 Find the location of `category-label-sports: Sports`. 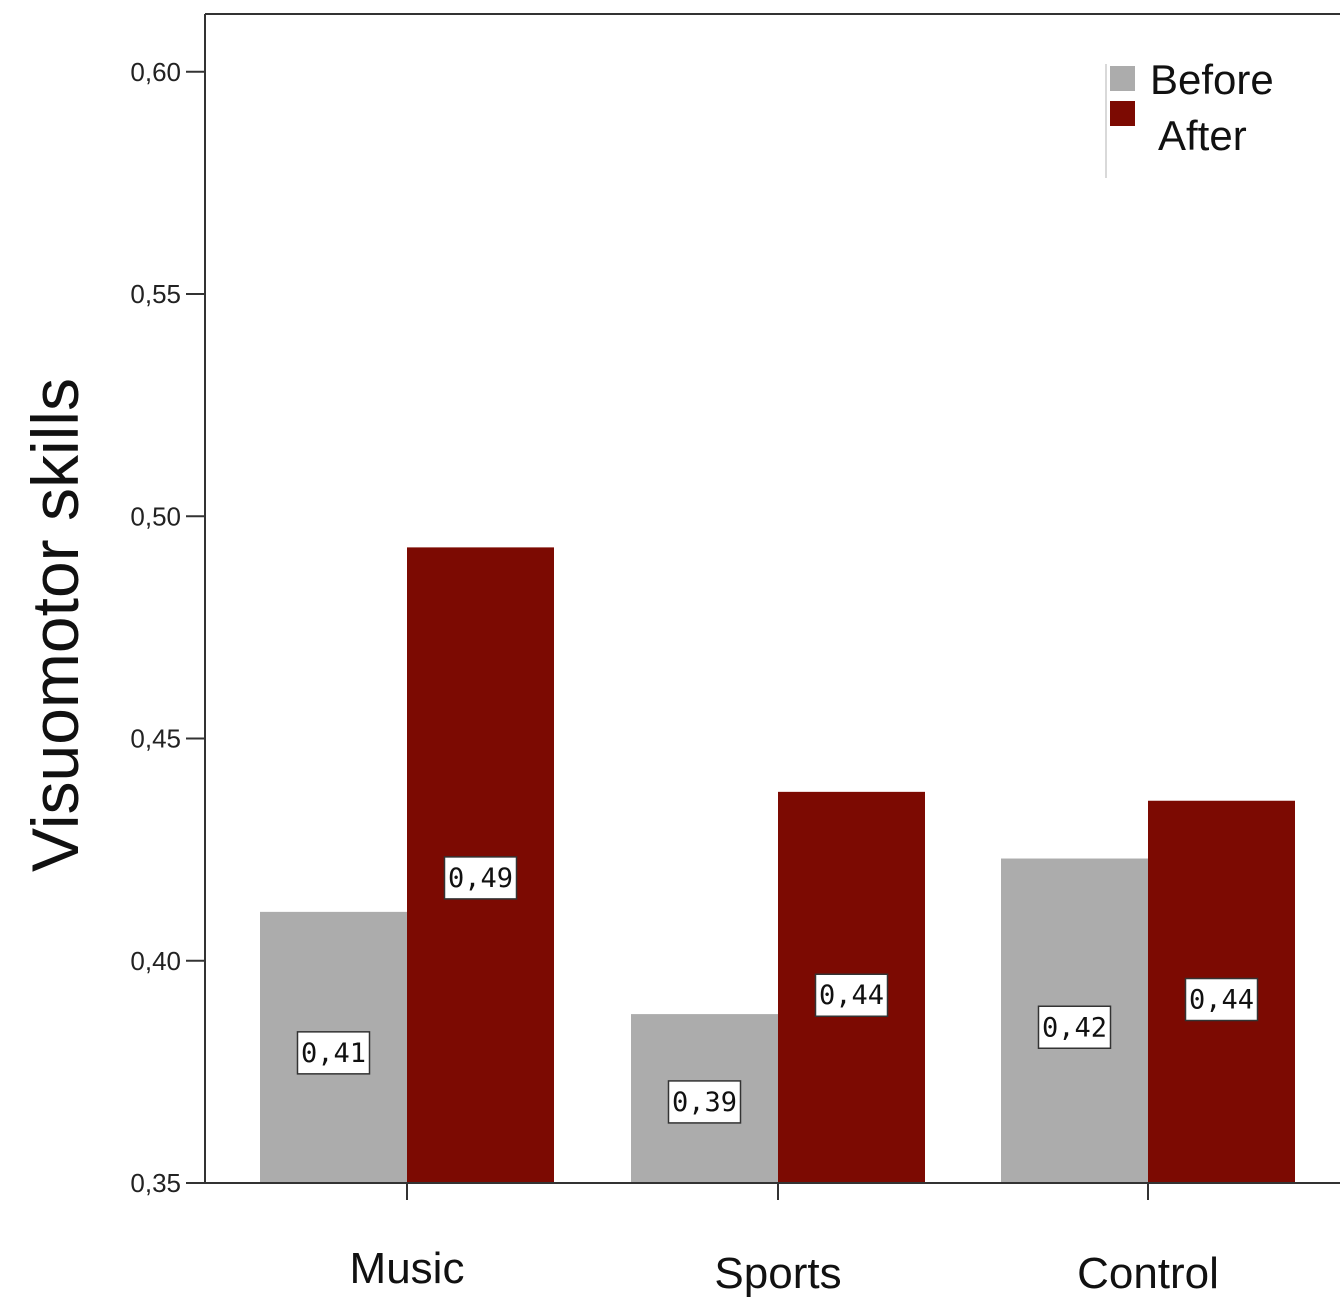

category-label-sports: Sports is located at coordinates (777, 1273).